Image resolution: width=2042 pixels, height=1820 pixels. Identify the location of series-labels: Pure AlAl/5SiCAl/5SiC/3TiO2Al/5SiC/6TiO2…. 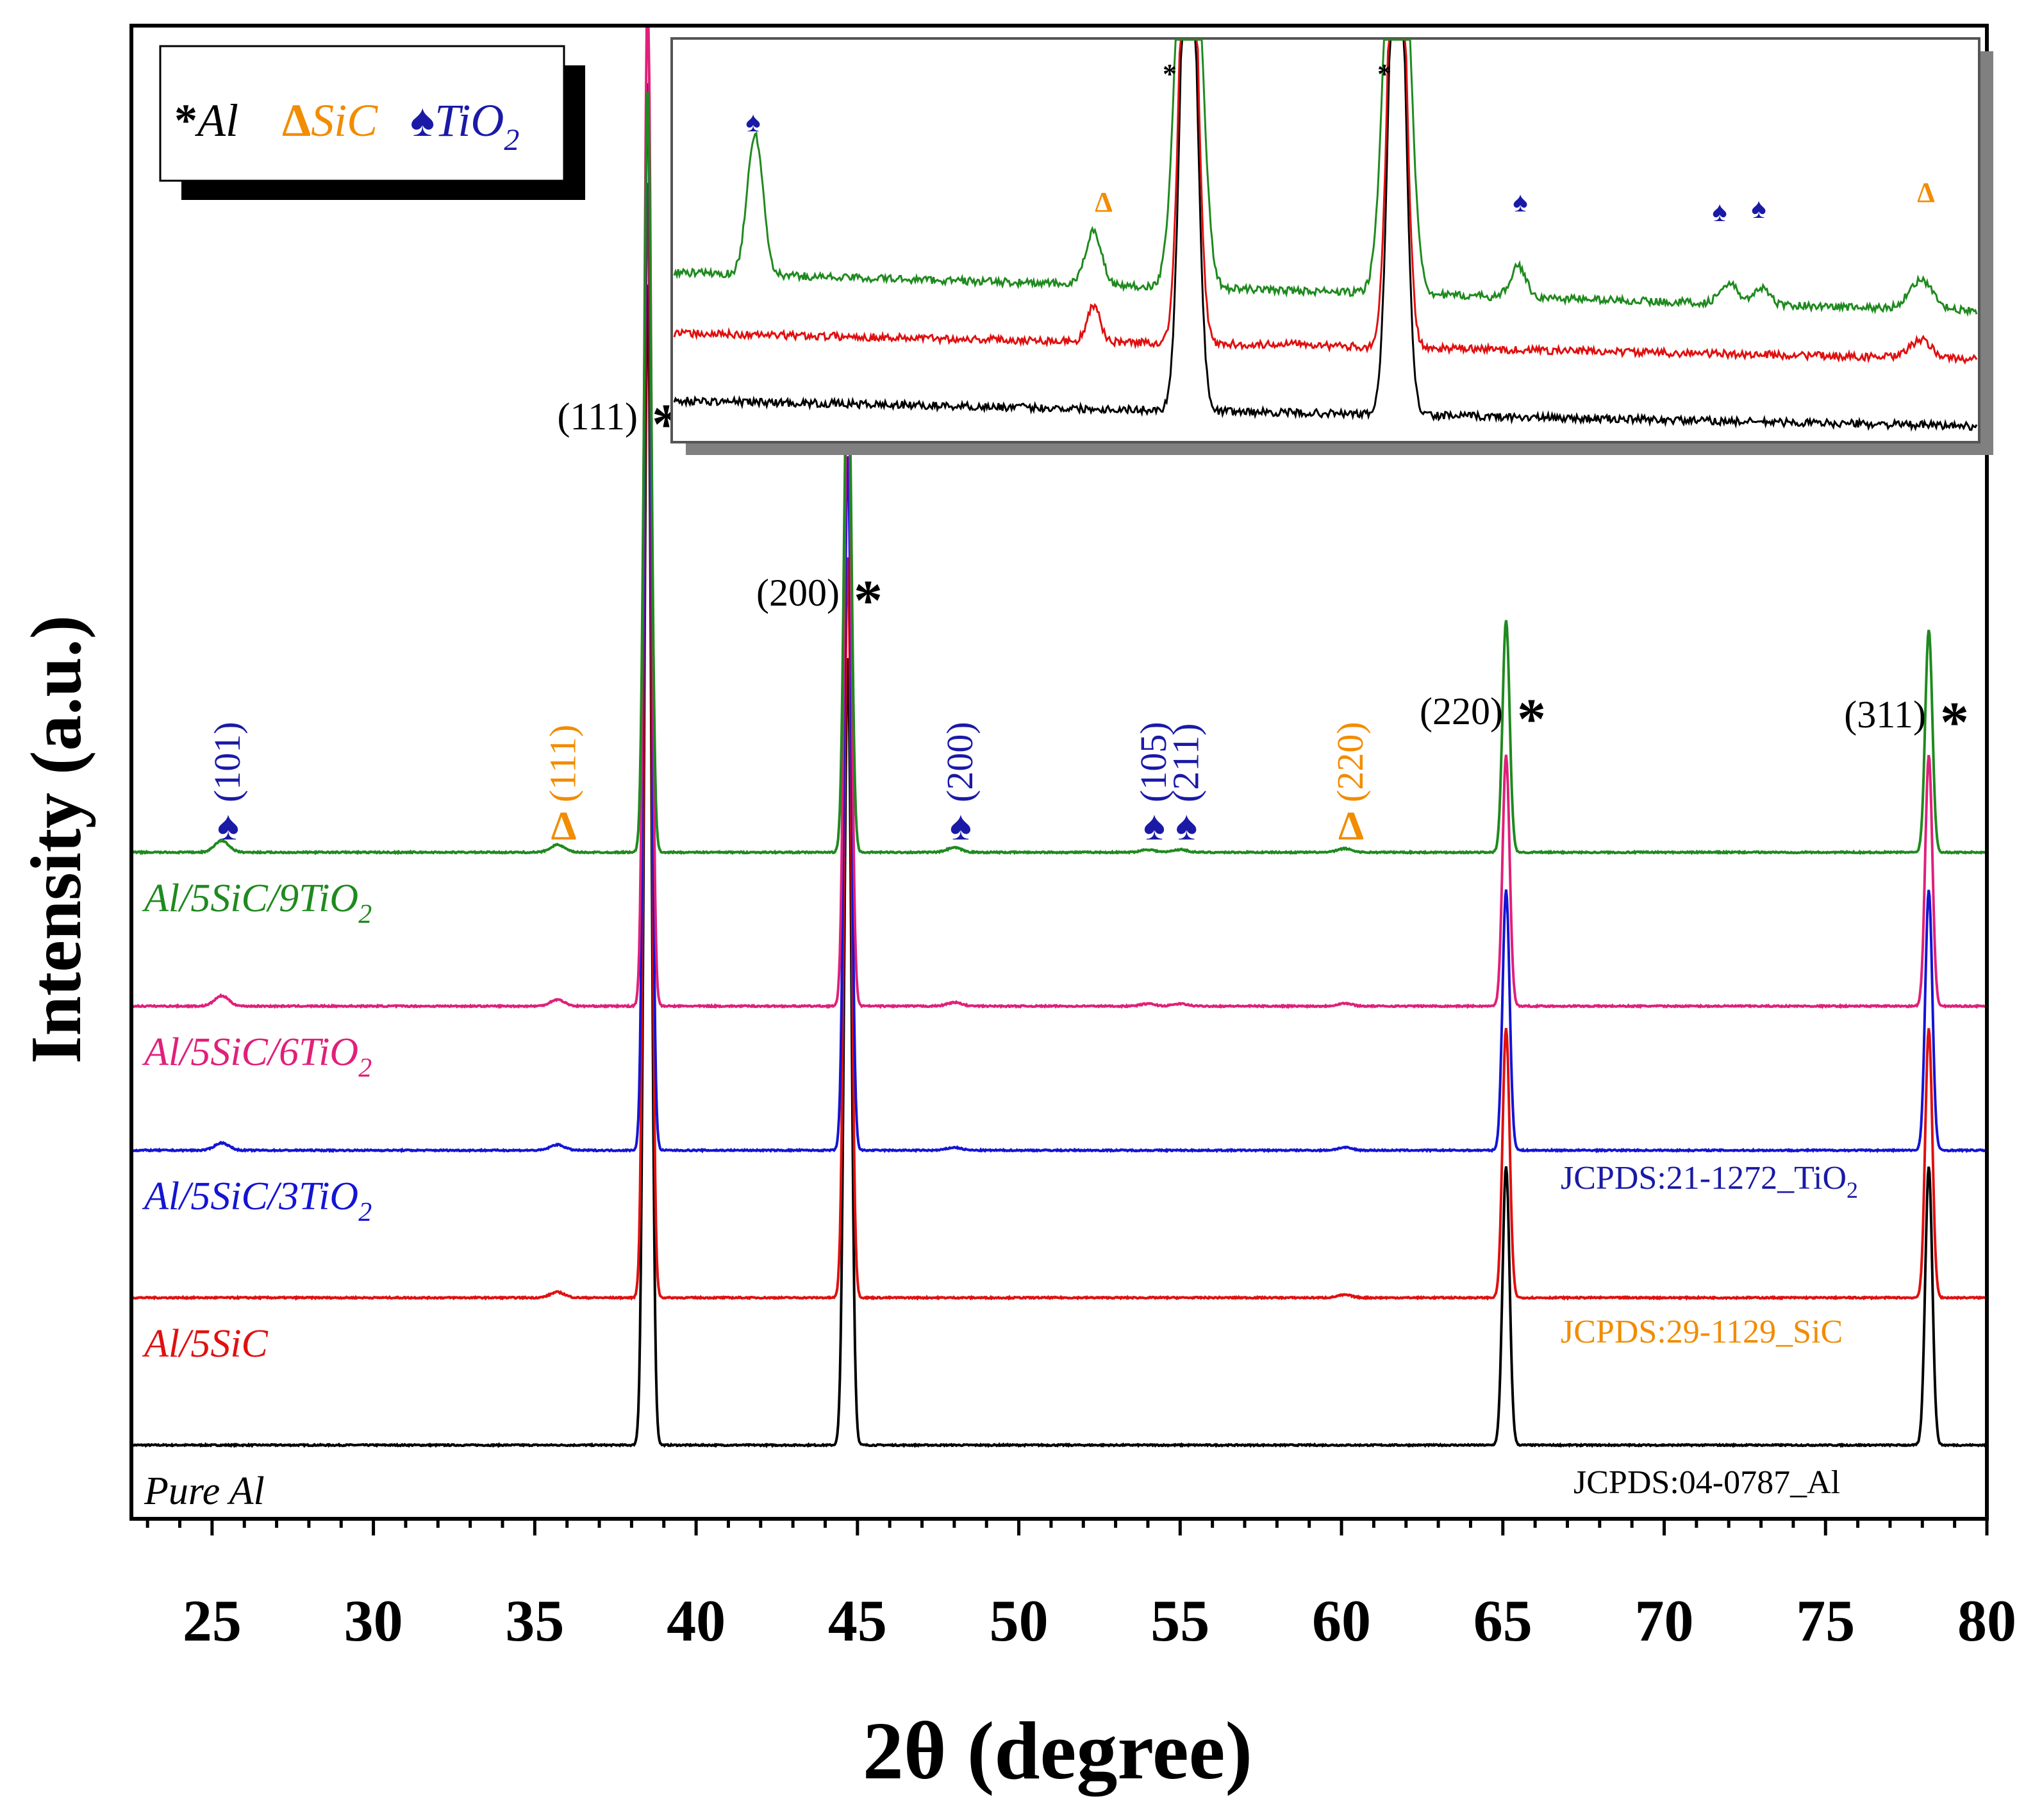
(257, 1195).